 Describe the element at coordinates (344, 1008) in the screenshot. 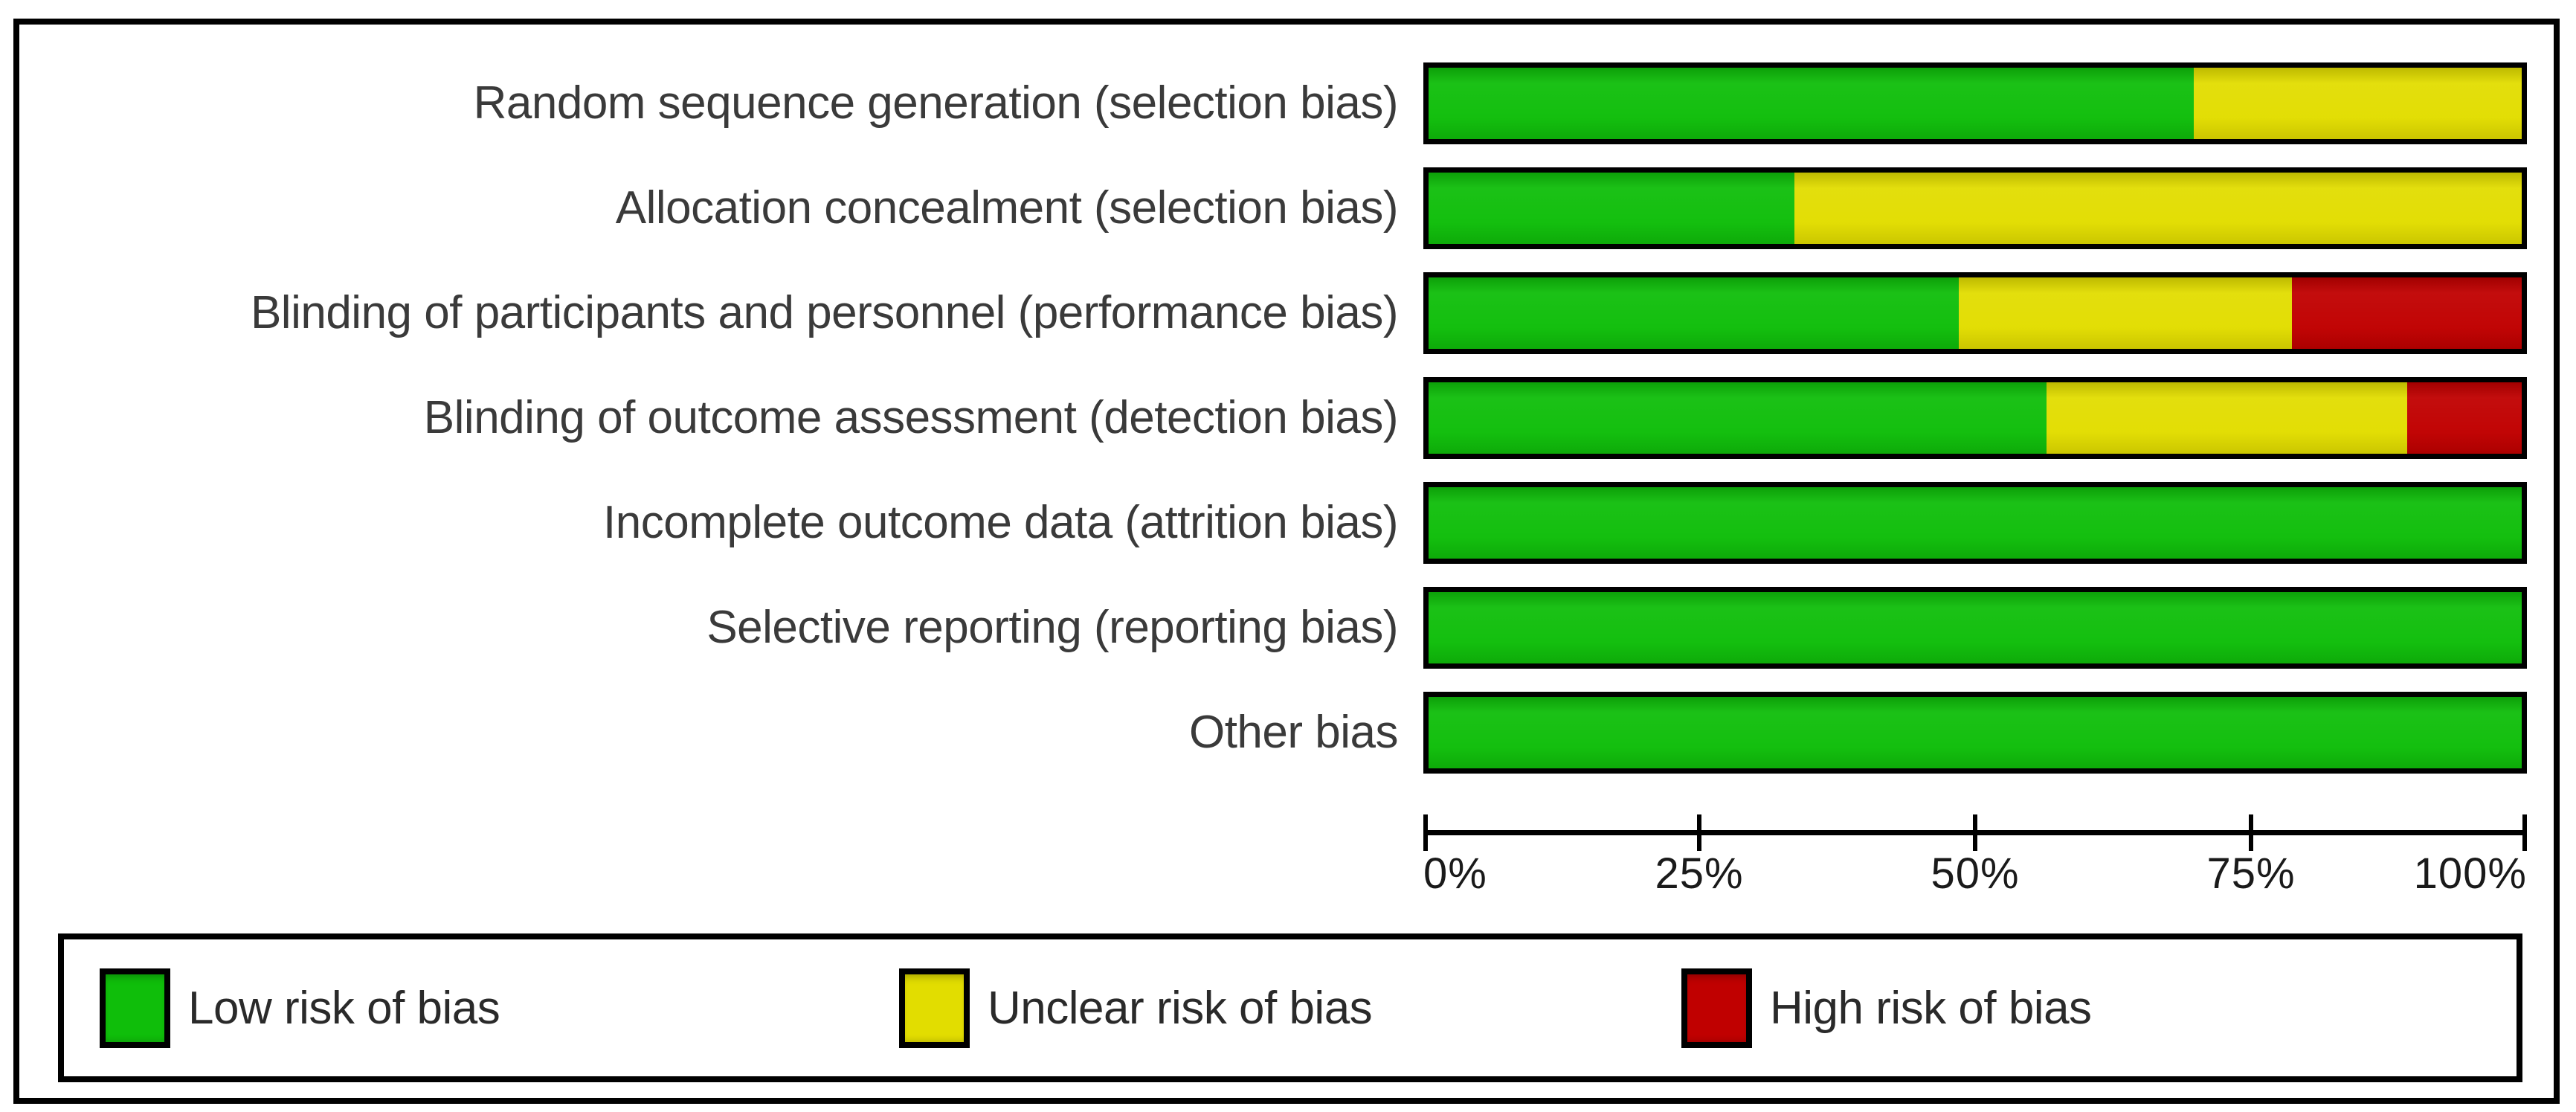

I see `legend-label: Low risk of bias` at that location.